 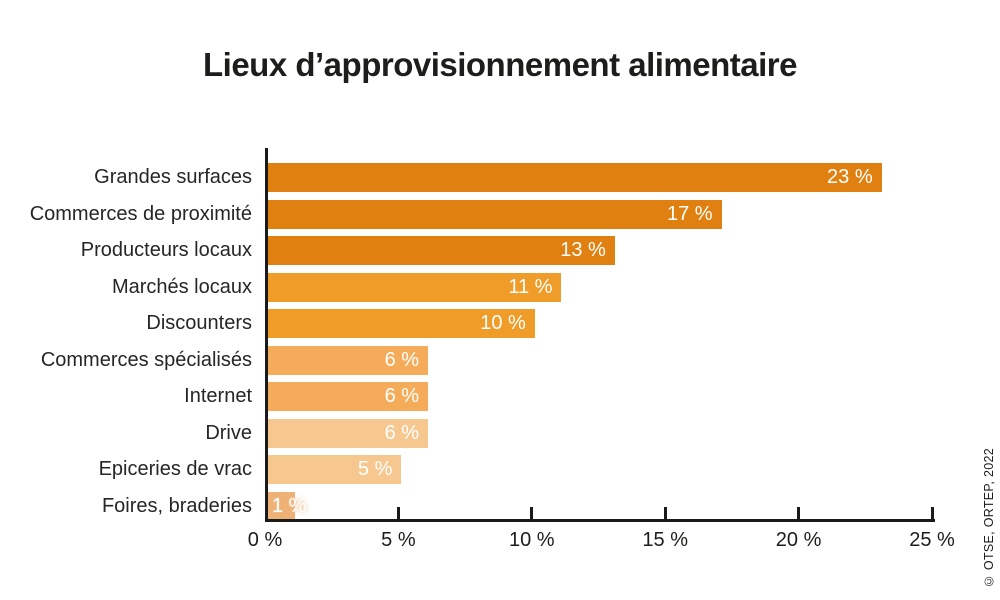 I want to click on category-label: Grandes surfaces, so click(x=173, y=177).